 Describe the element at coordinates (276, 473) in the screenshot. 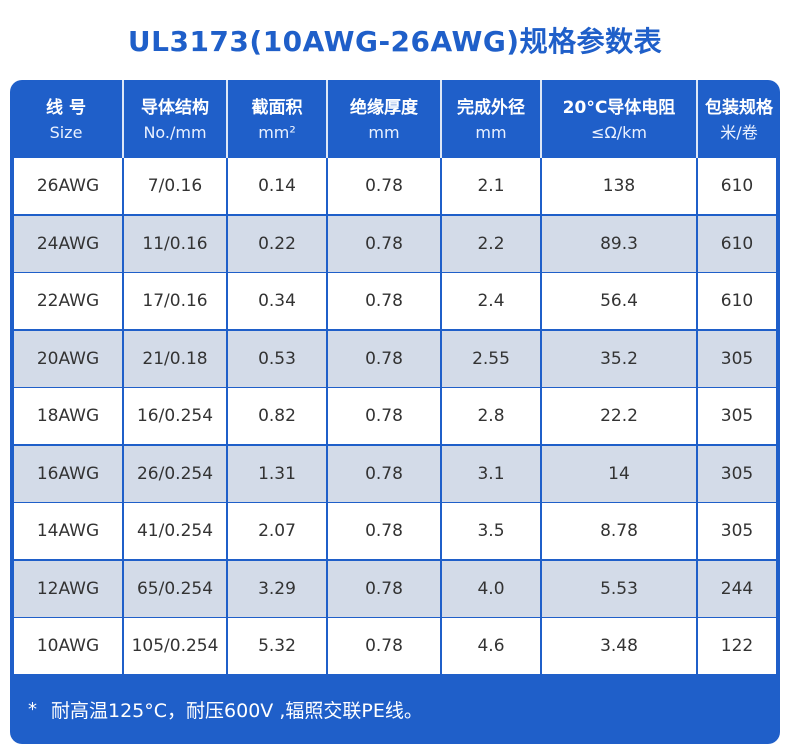

I see `table-cell: 1.31` at that location.